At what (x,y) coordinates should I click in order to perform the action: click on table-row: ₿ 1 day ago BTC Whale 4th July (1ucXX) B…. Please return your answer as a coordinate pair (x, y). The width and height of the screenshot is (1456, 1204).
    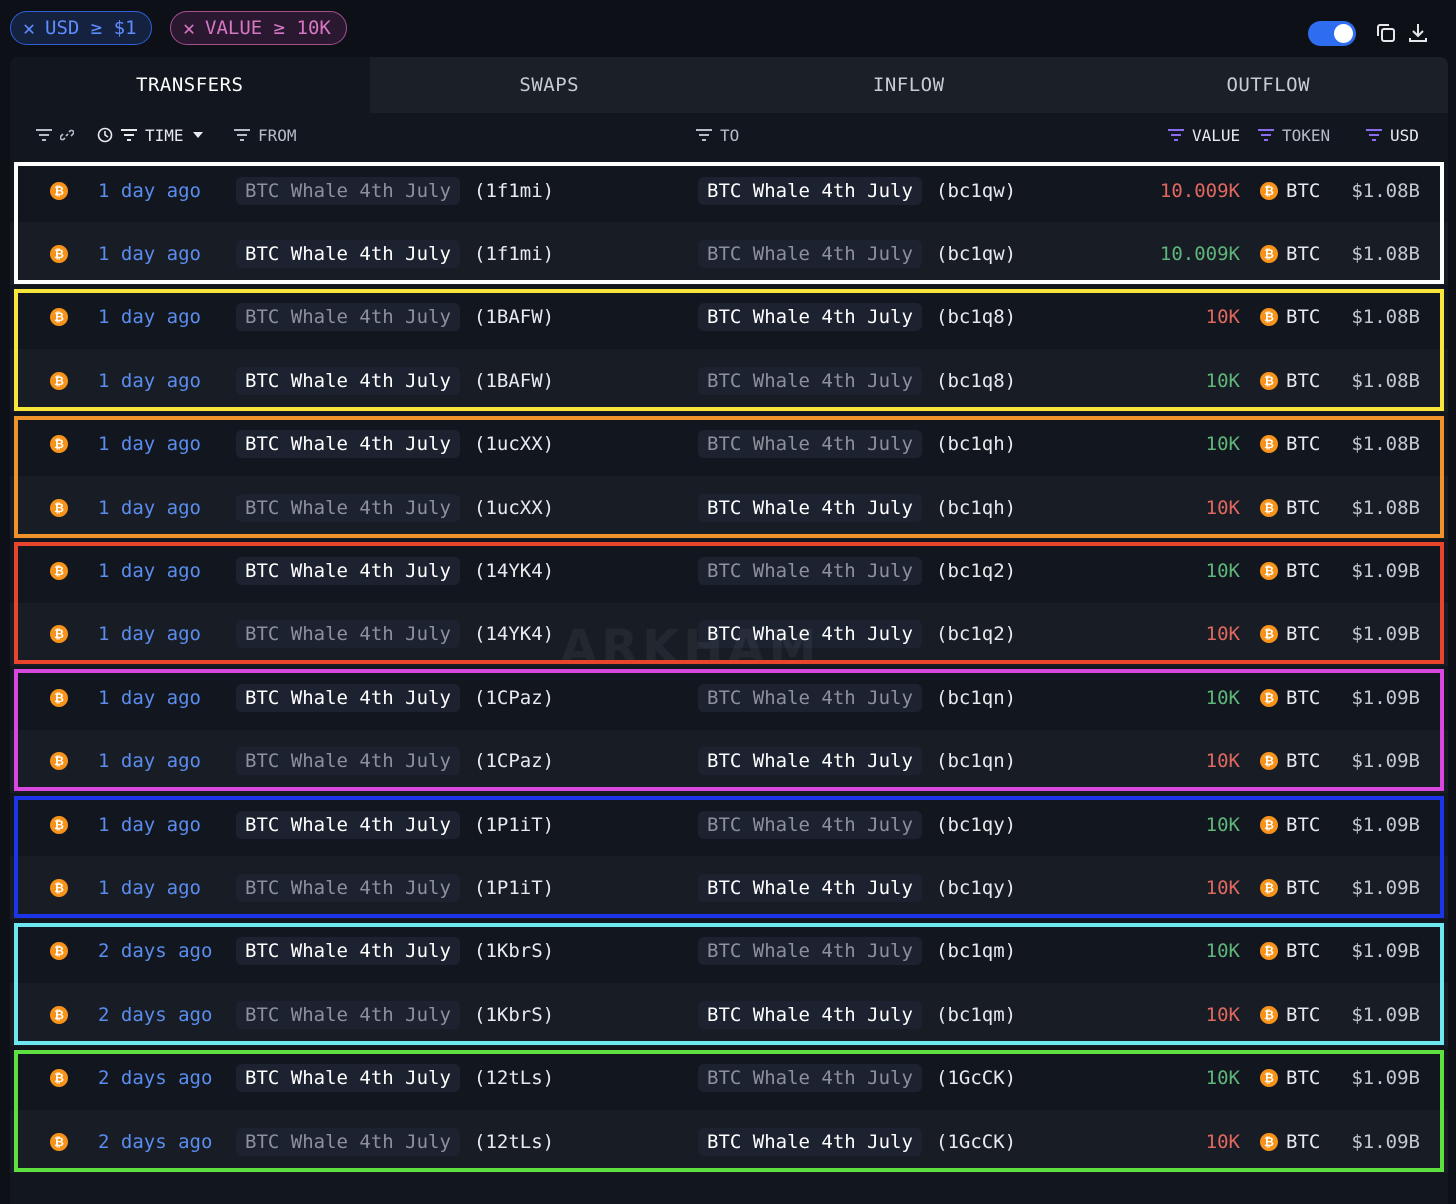
    Looking at the image, I should click on (729, 444).